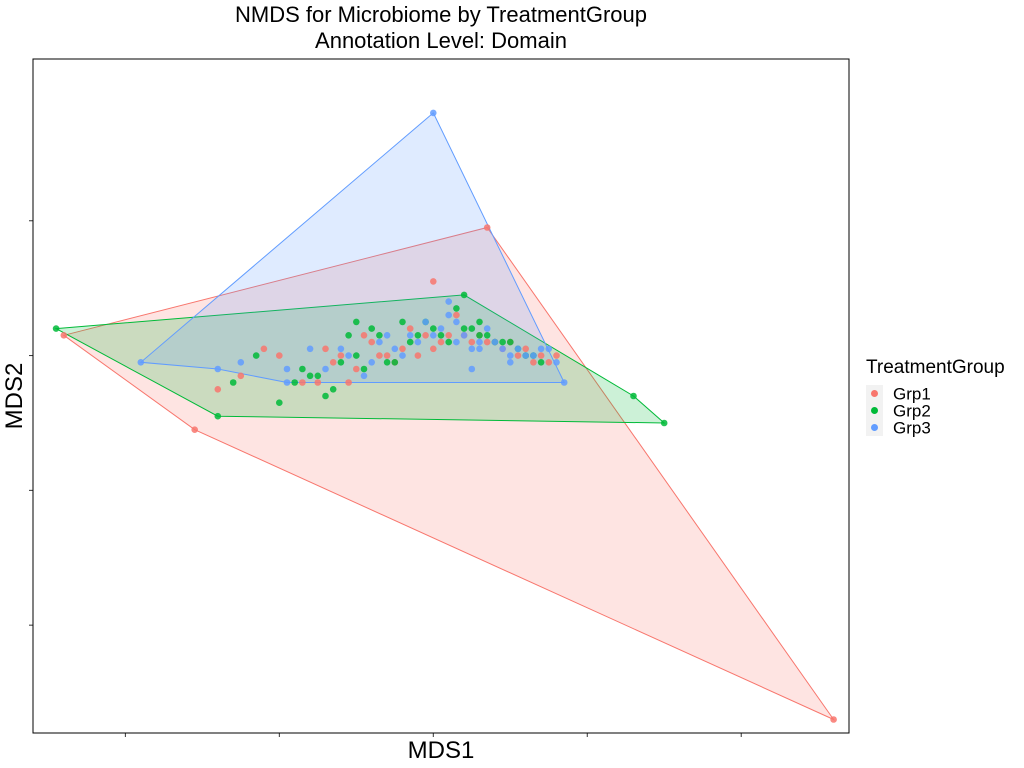 This screenshot has width=1024, height=768. Describe the element at coordinates (441, 40) in the screenshot. I see `chart-subtitle: Annotation Level: Domain` at that location.